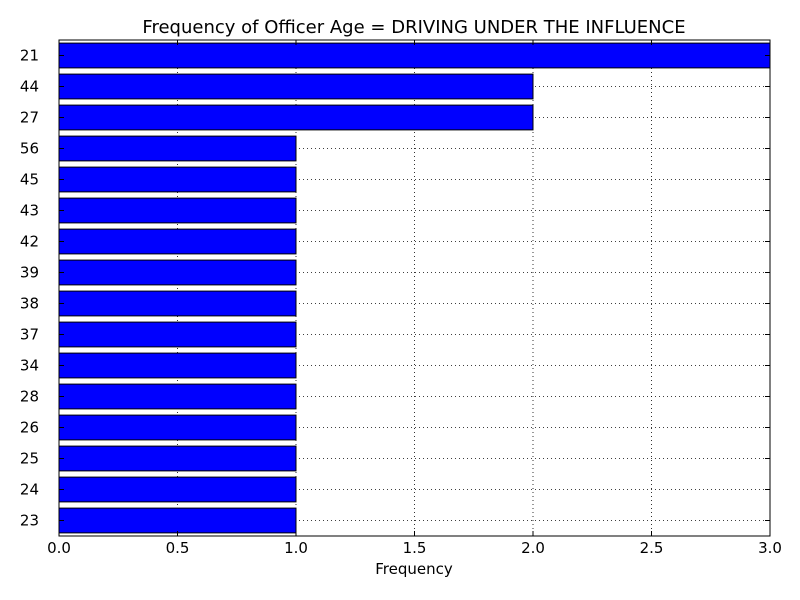  What do you see at coordinates (29, 366) in the screenshot?
I see `y-tick-label: 34` at bounding box center [29, 366].